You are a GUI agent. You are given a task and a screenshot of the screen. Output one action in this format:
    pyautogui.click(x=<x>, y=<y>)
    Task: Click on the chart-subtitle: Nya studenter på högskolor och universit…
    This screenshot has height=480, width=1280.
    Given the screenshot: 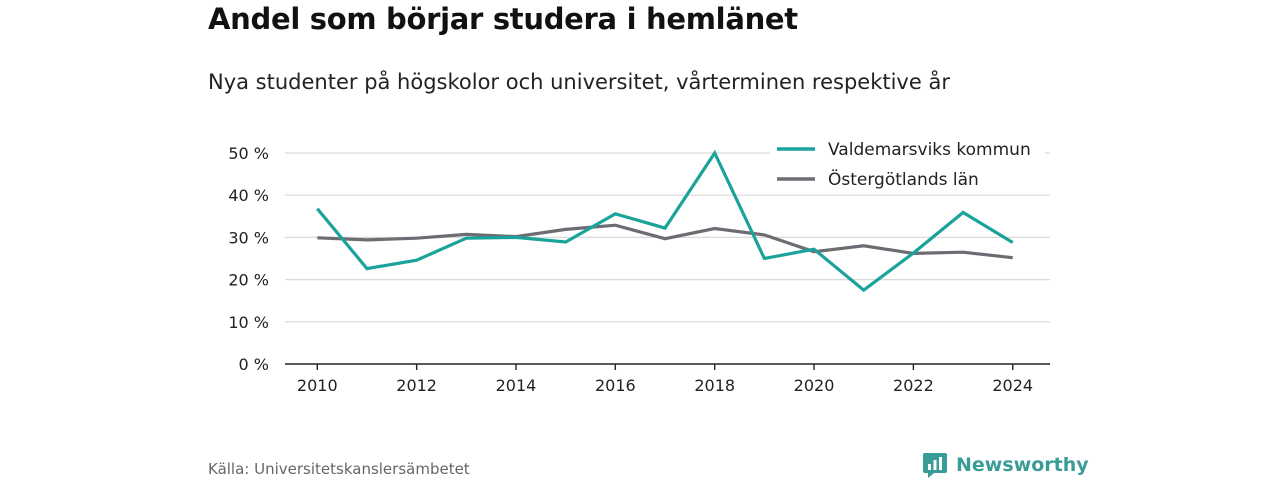 What is the action you would take?
    pyautogui.click(x=579, y=82)
    